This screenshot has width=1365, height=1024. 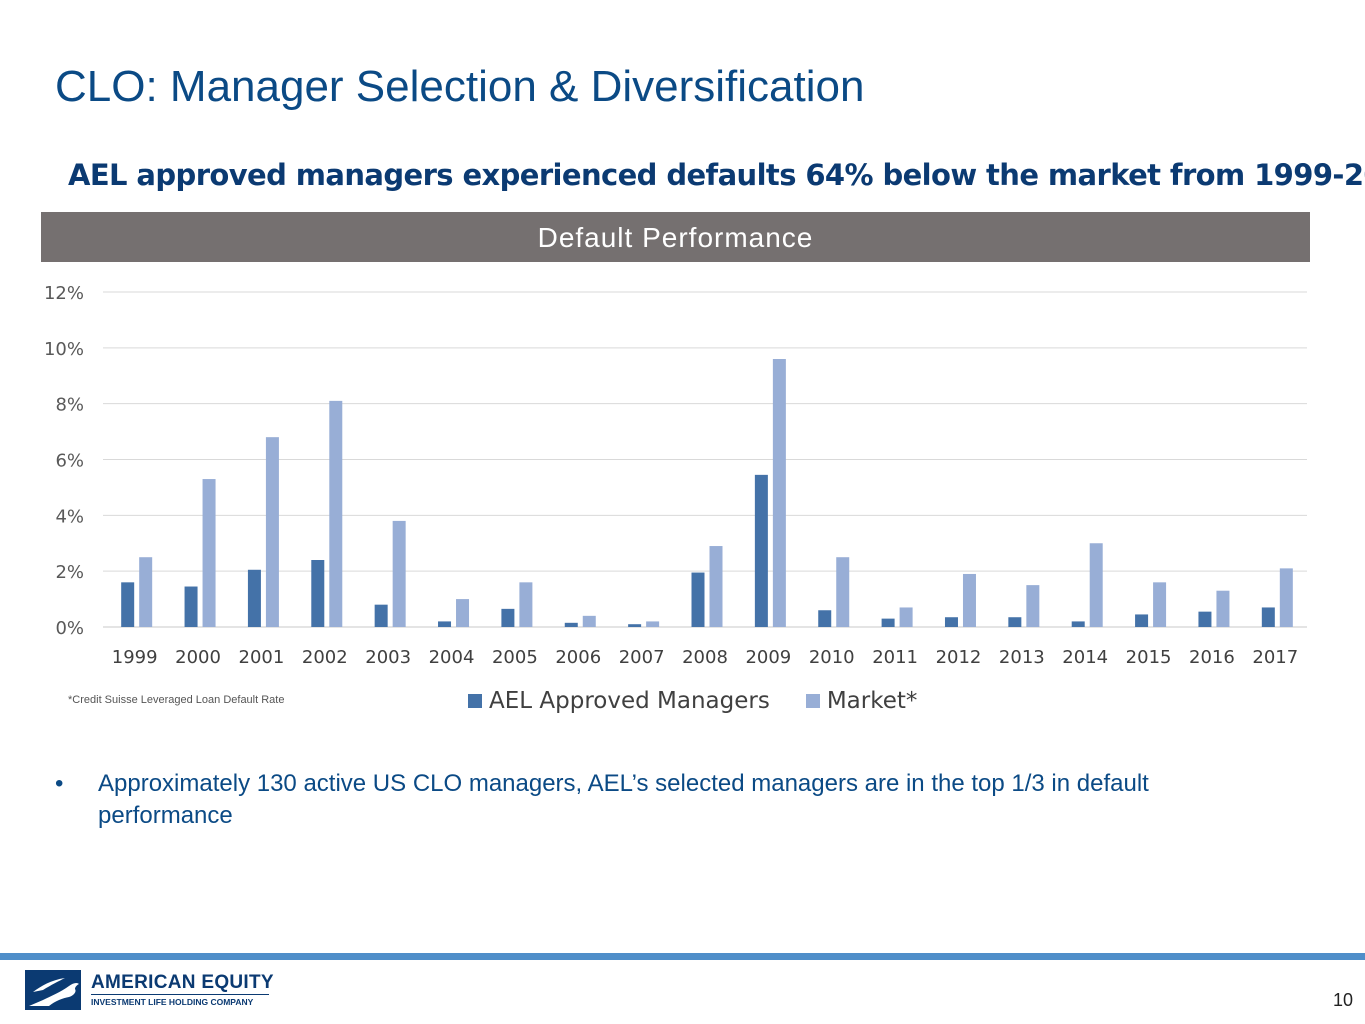 What do you see at coordinates (388, 657) in the screenshot?
I see `x-tick-label: 2003` at bounding box center [388, 657].